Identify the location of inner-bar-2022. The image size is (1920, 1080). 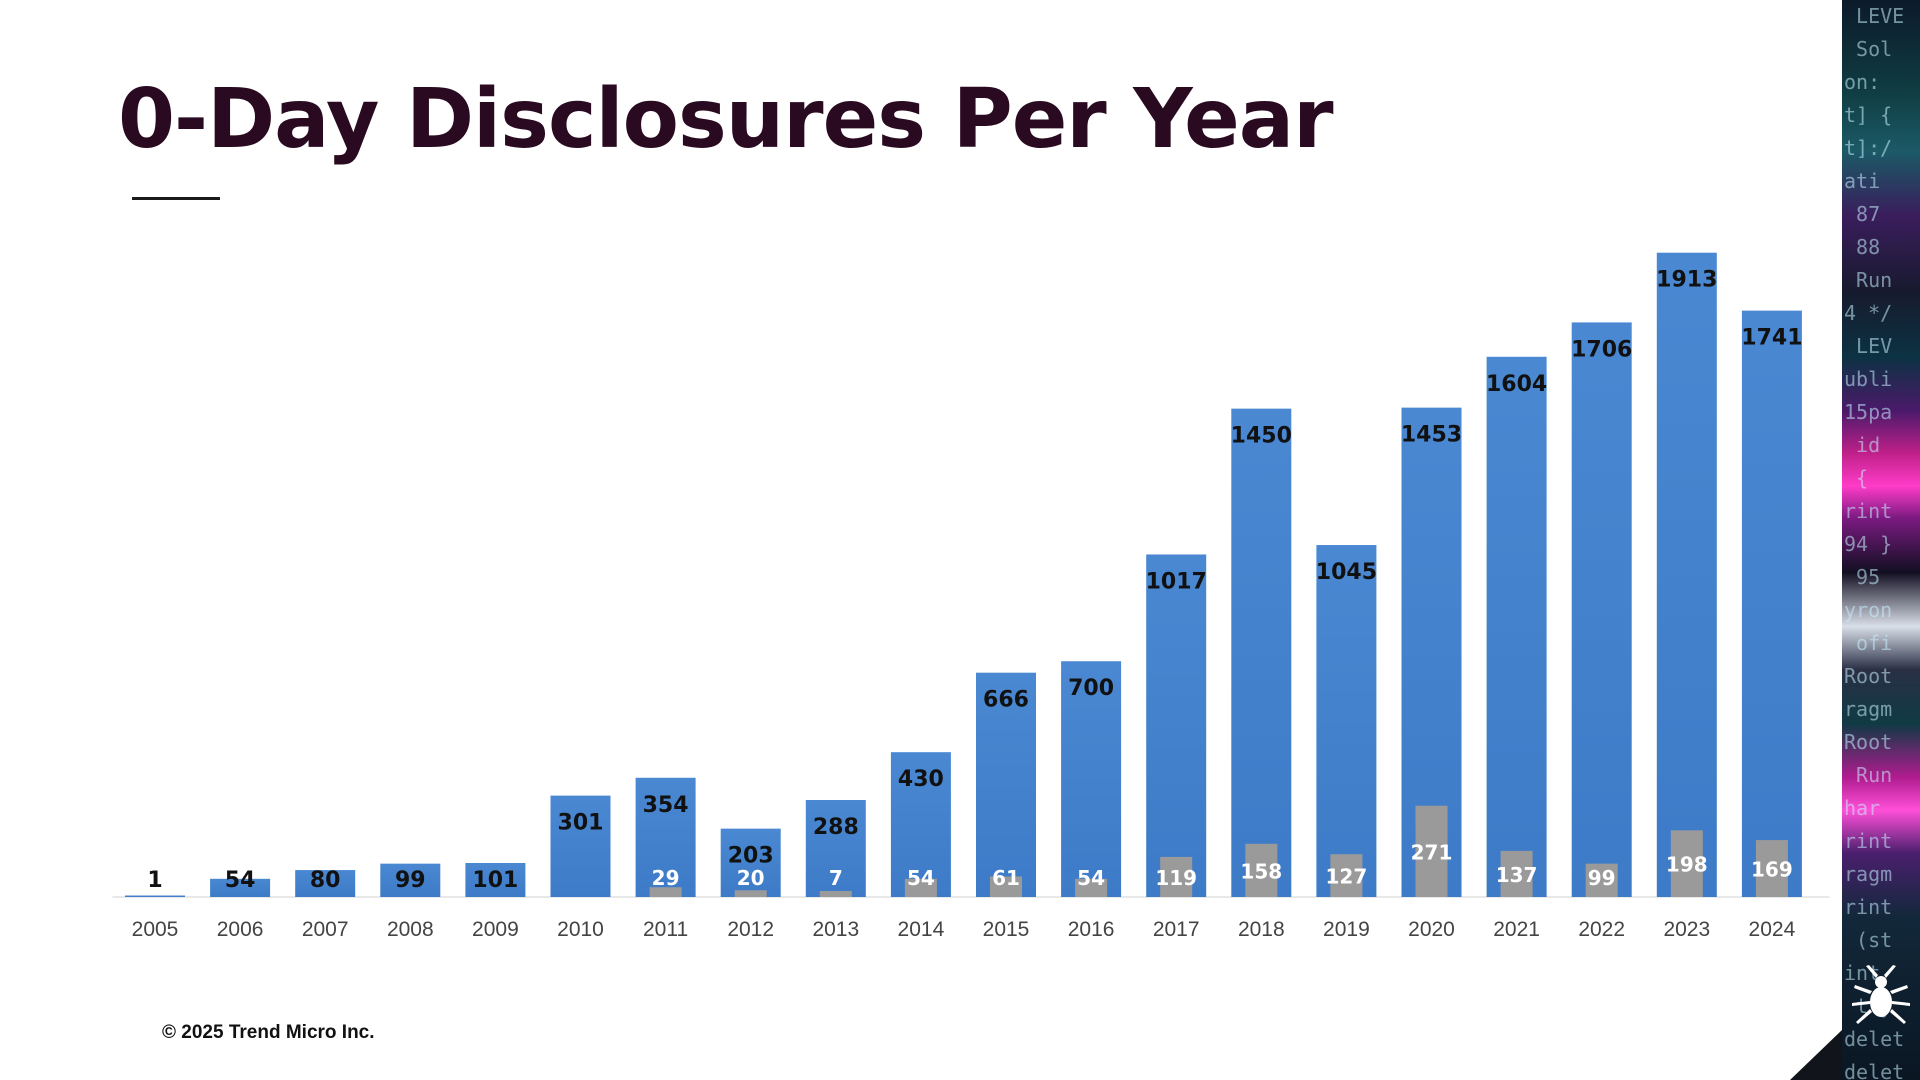
(1601, 880).